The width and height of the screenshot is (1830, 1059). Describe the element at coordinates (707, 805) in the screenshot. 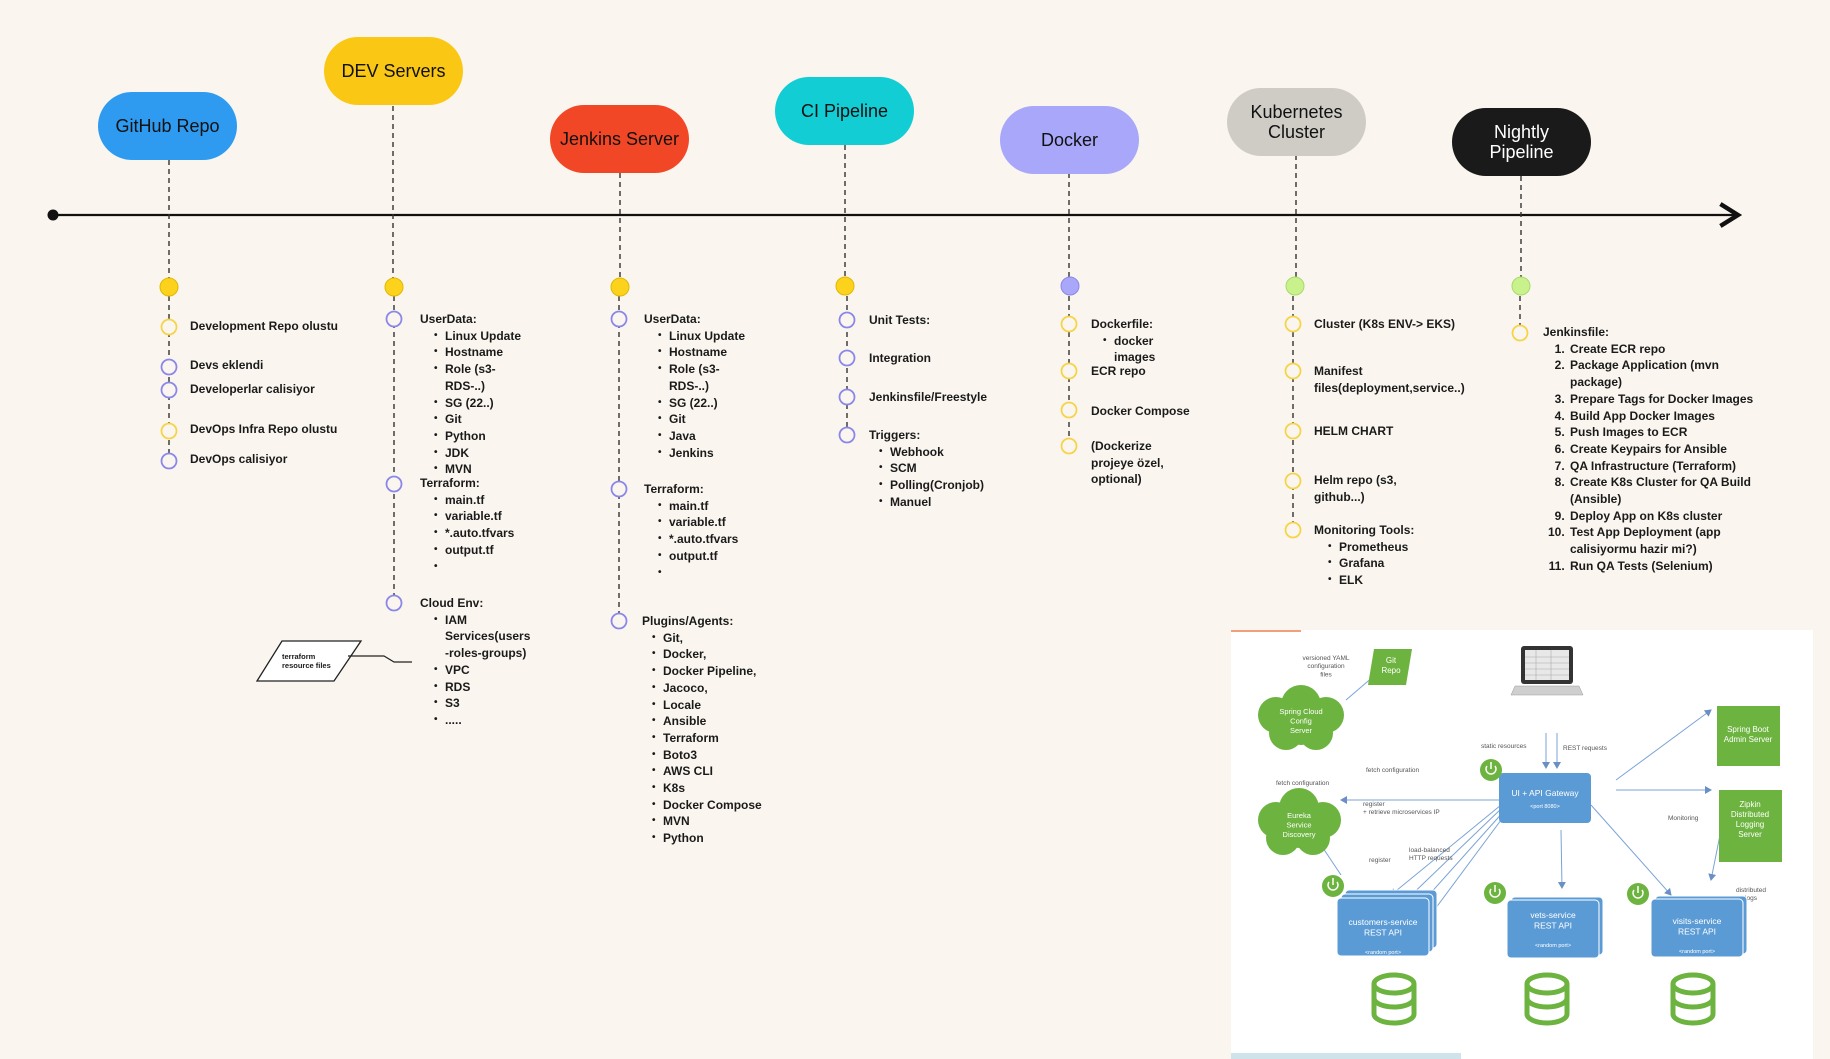

I see `list-item: Docker Compose` at that location.